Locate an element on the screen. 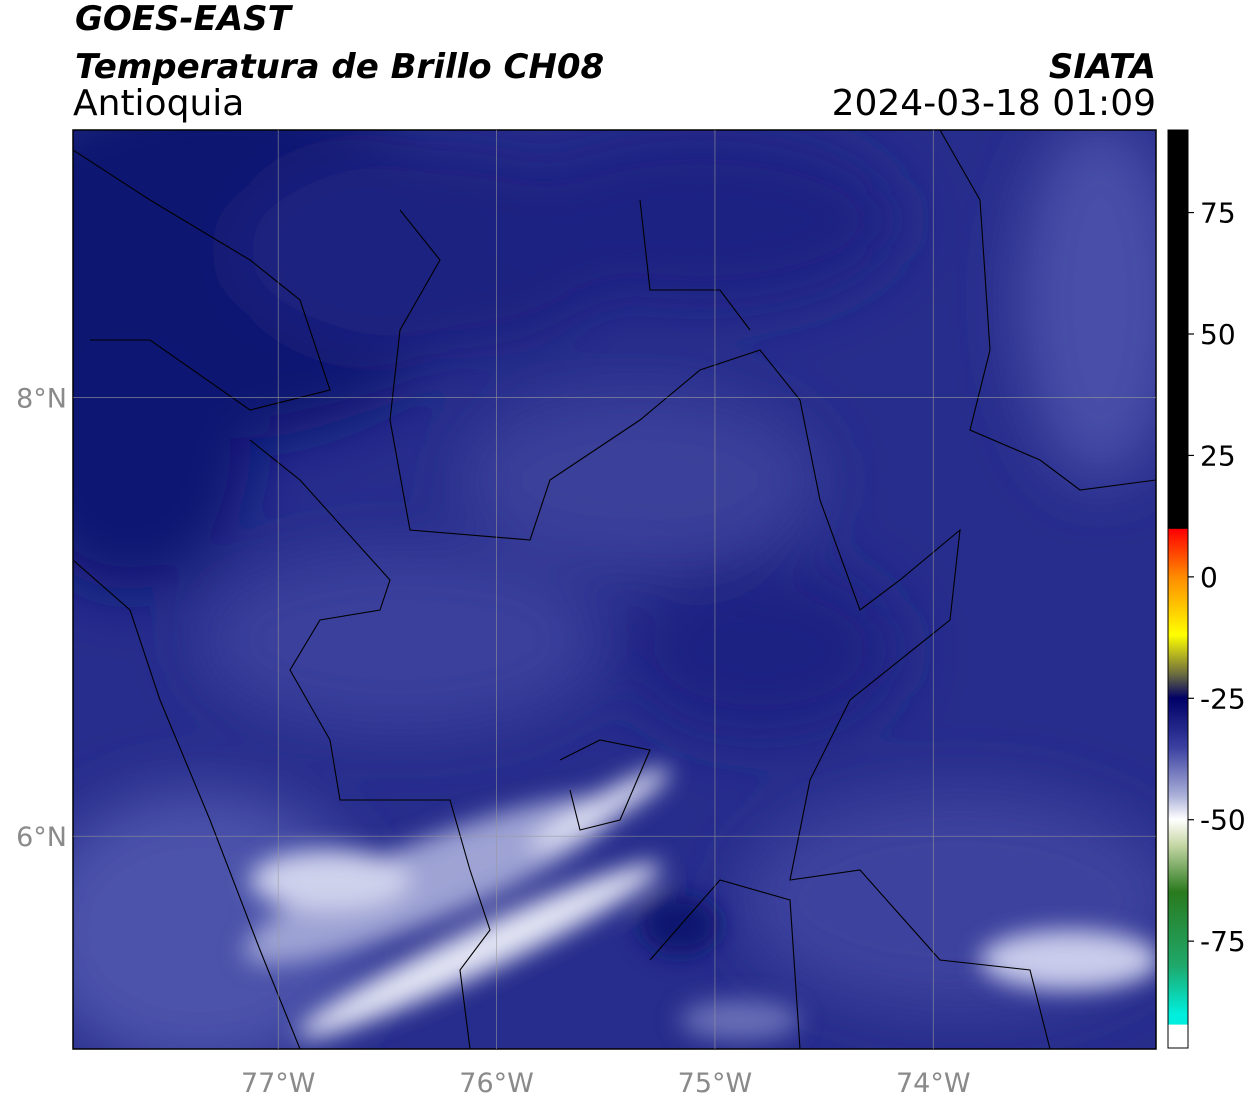  colorbar-tick-label: -25 is located at coordinates (1223, 698).